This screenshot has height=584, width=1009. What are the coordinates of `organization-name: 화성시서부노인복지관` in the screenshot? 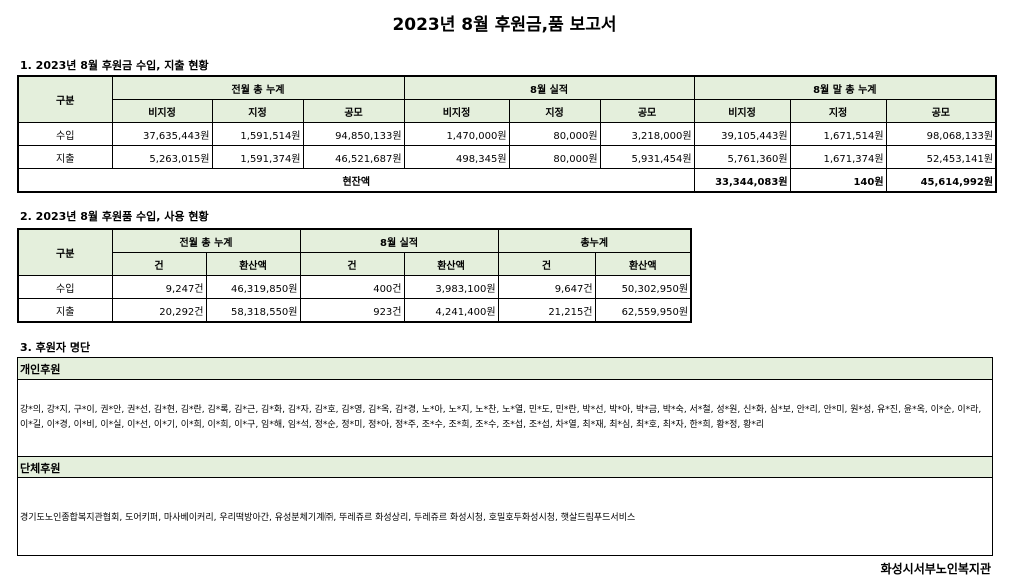 It's located at (935, 569).